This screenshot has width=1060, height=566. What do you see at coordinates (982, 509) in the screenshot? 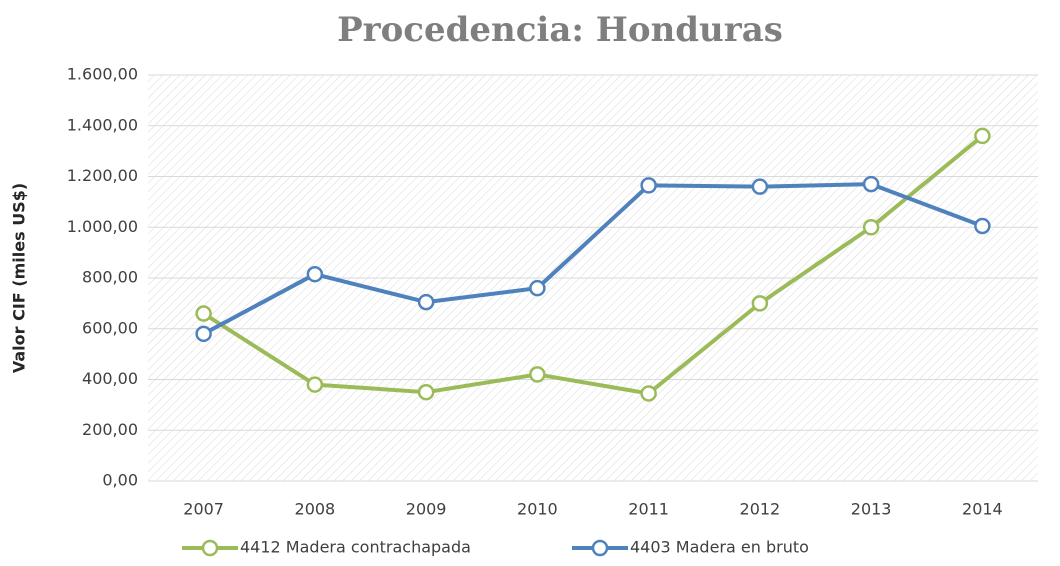
I see `x-tick-label: 2014` at bounding box center [982, 509].